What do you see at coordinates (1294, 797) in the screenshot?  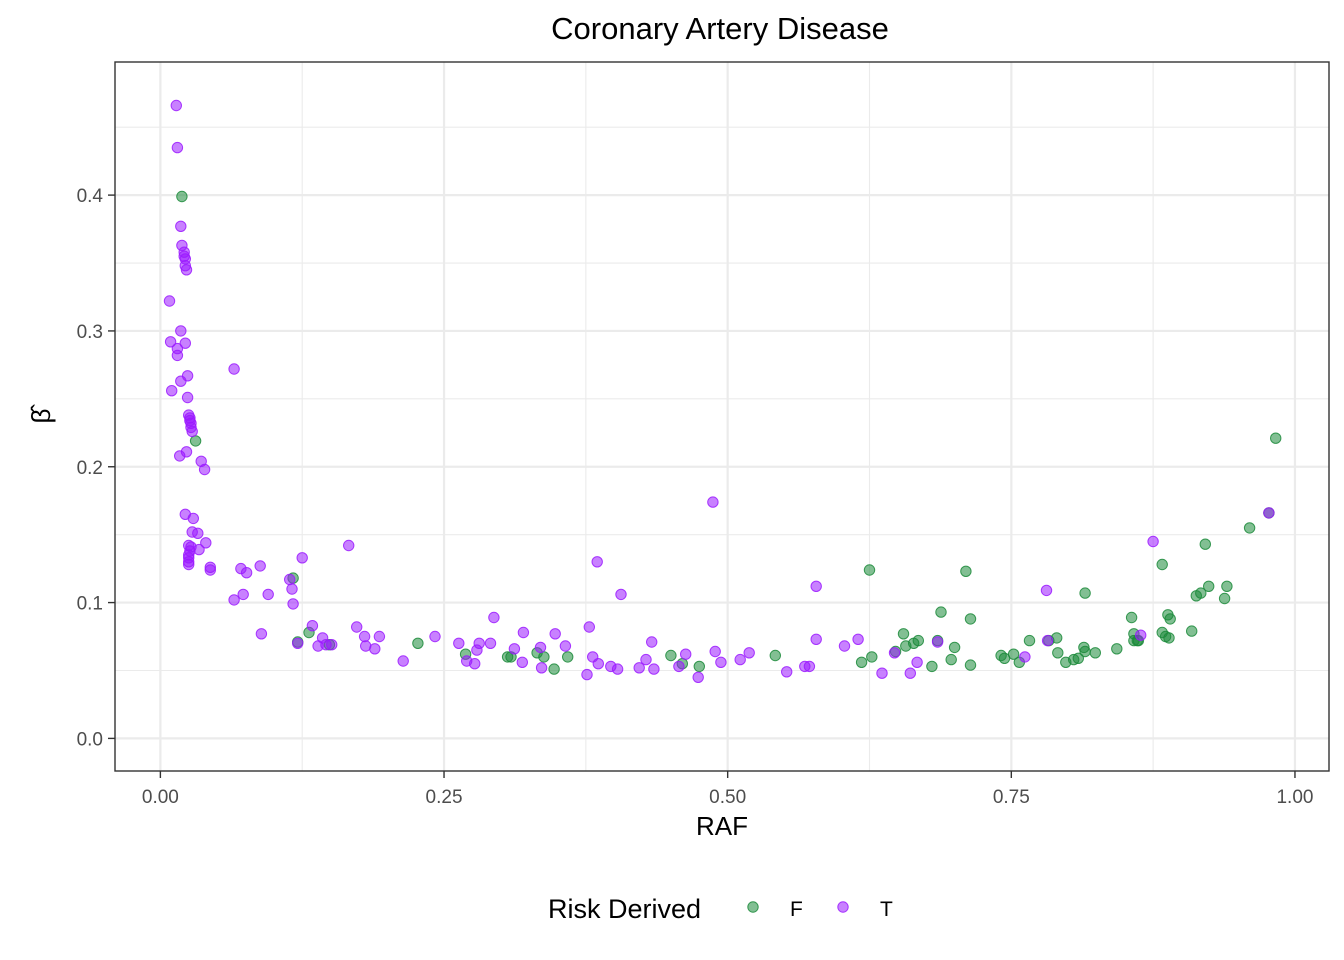 I see `x-tick-label: 1.00` at bounding box center [1294, 797].